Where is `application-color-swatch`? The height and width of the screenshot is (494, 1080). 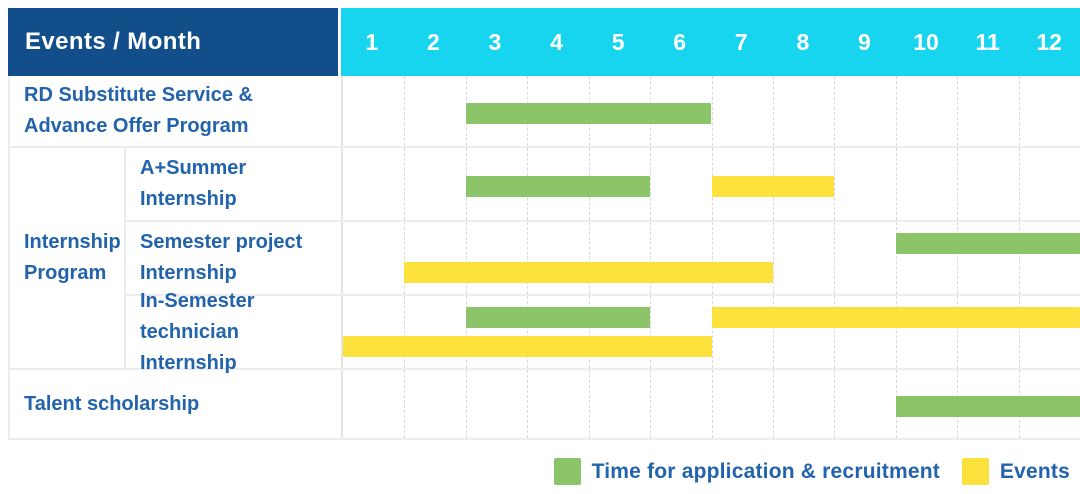
application-color-swatch is located at coordinates (567, 471).